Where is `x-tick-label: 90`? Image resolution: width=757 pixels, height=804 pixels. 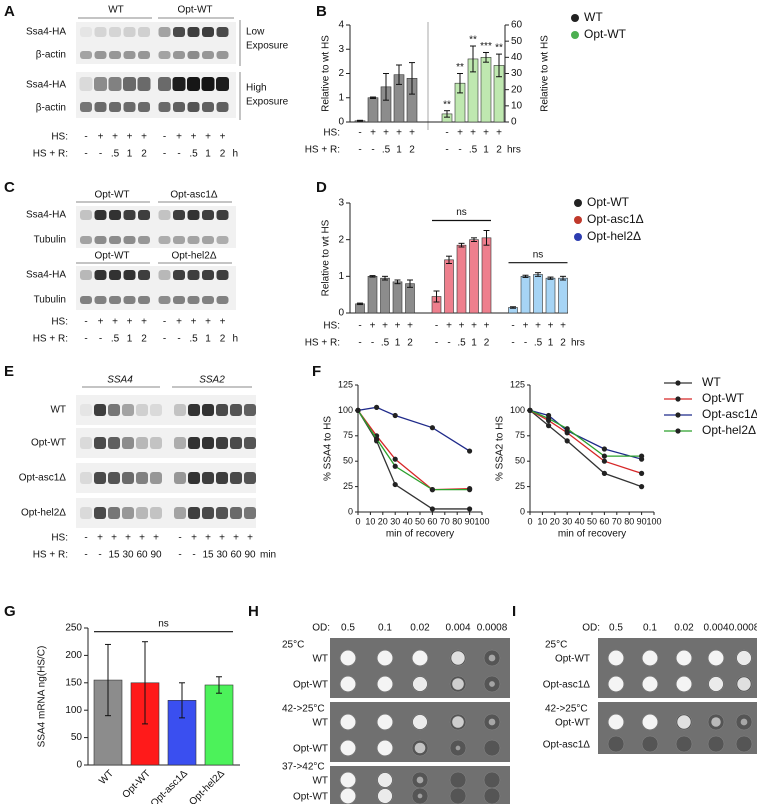 x-tick-label: 90 is located at coordinates (642, 521).